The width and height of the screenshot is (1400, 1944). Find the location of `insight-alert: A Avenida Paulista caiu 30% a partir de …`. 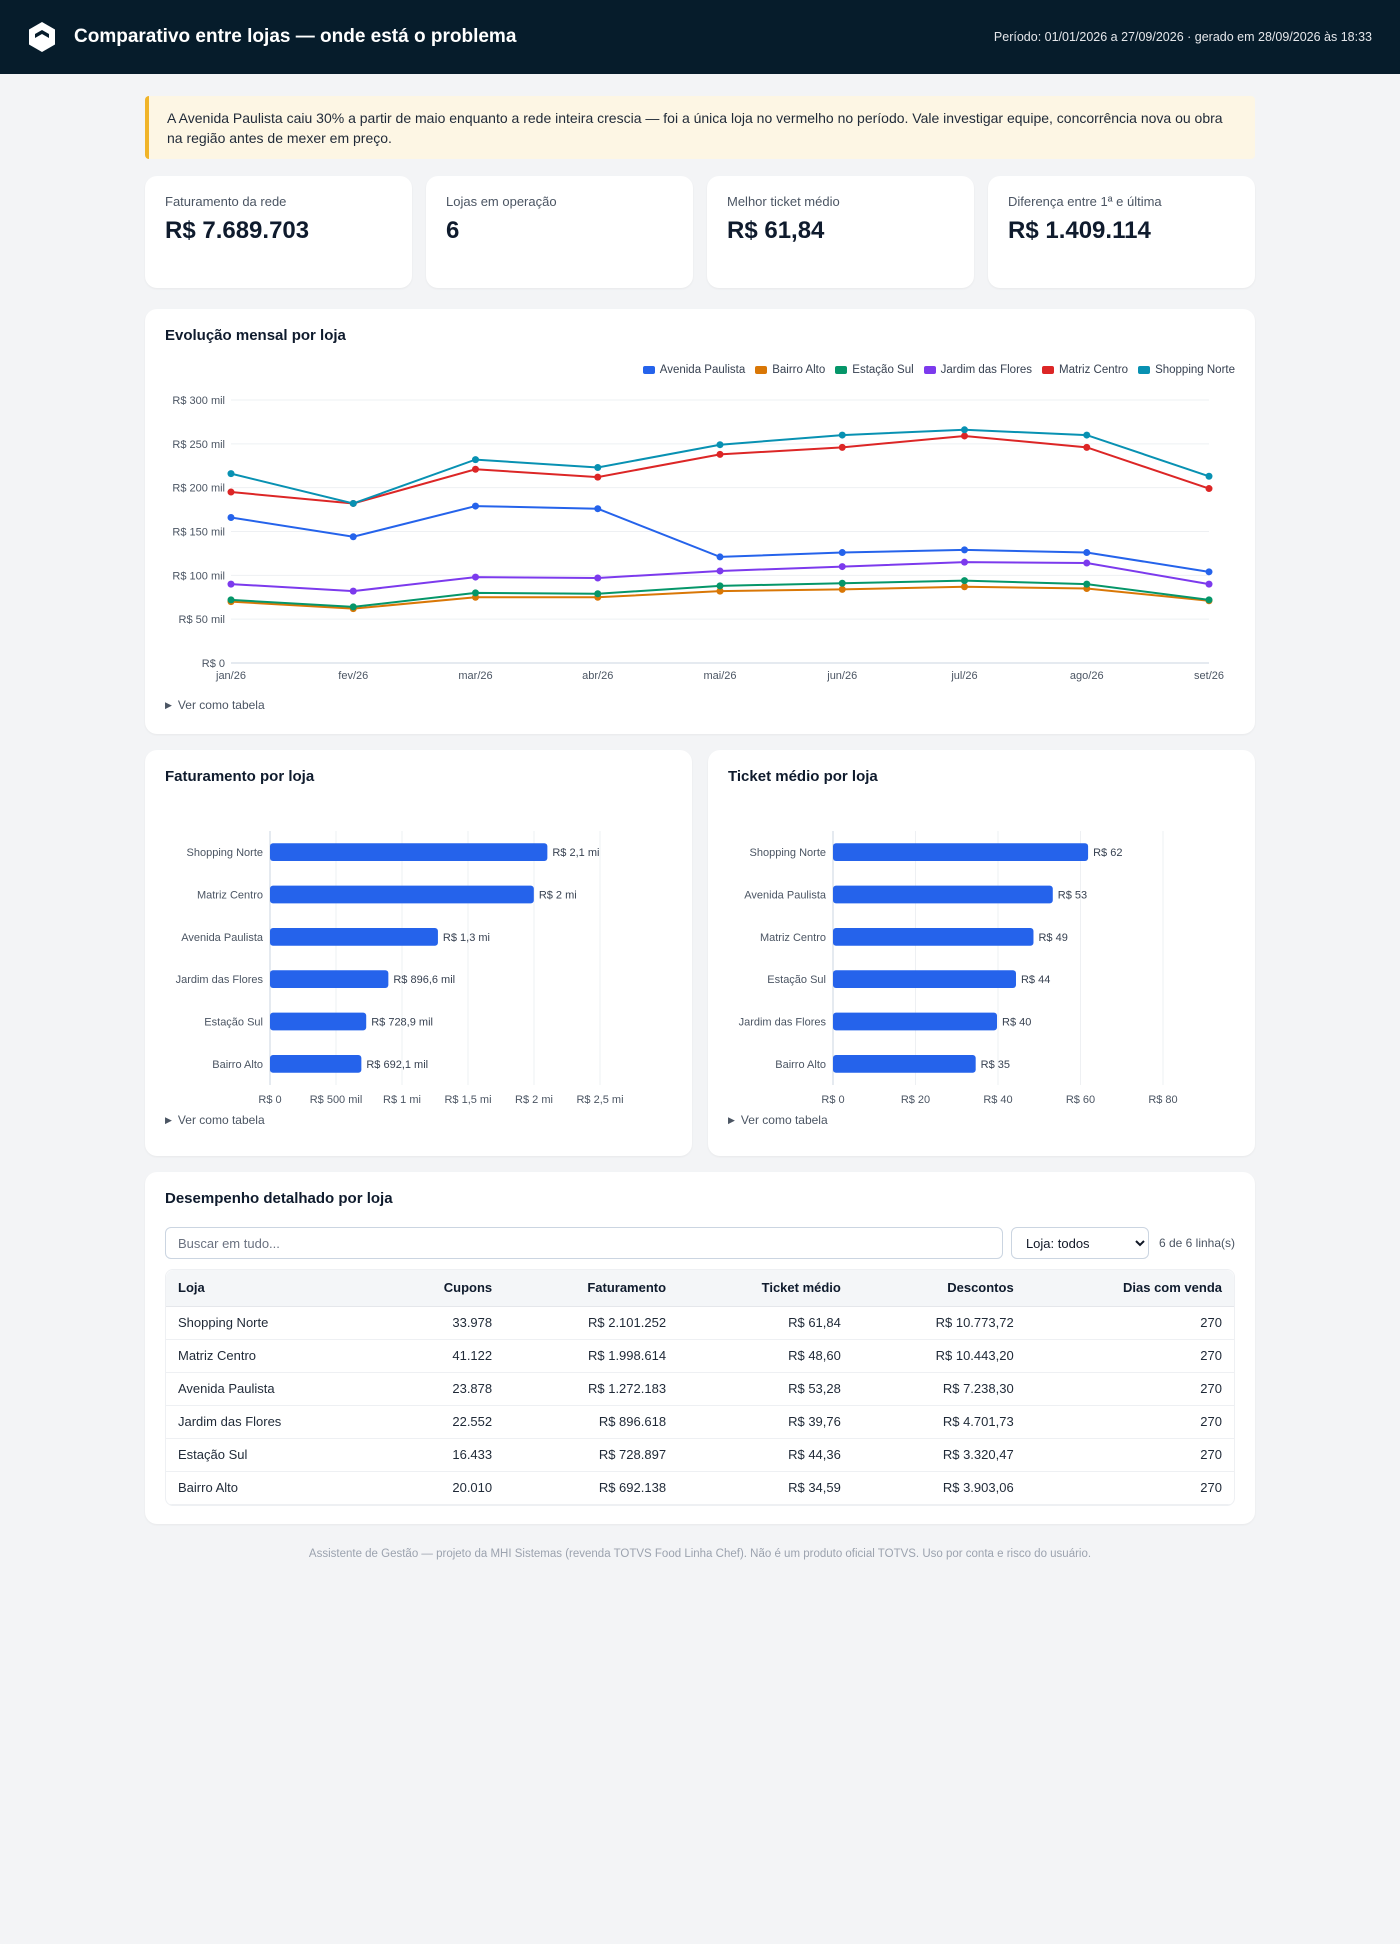

insight-alert: A Avenida Paulista caiu 30% a partir de … is located at coordinates (700, 127).